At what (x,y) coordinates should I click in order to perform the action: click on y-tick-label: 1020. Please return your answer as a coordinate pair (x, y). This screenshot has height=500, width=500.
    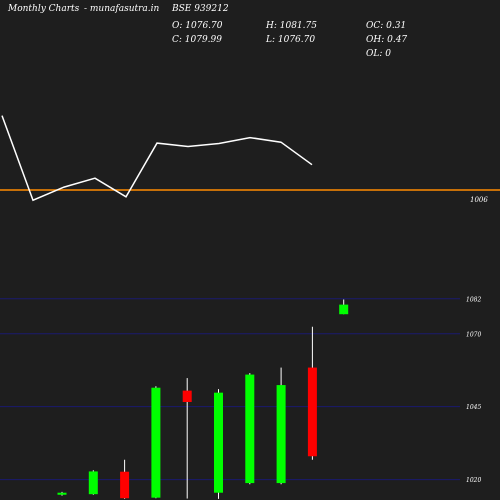
    Looking at the image, I should click on (473, 480).